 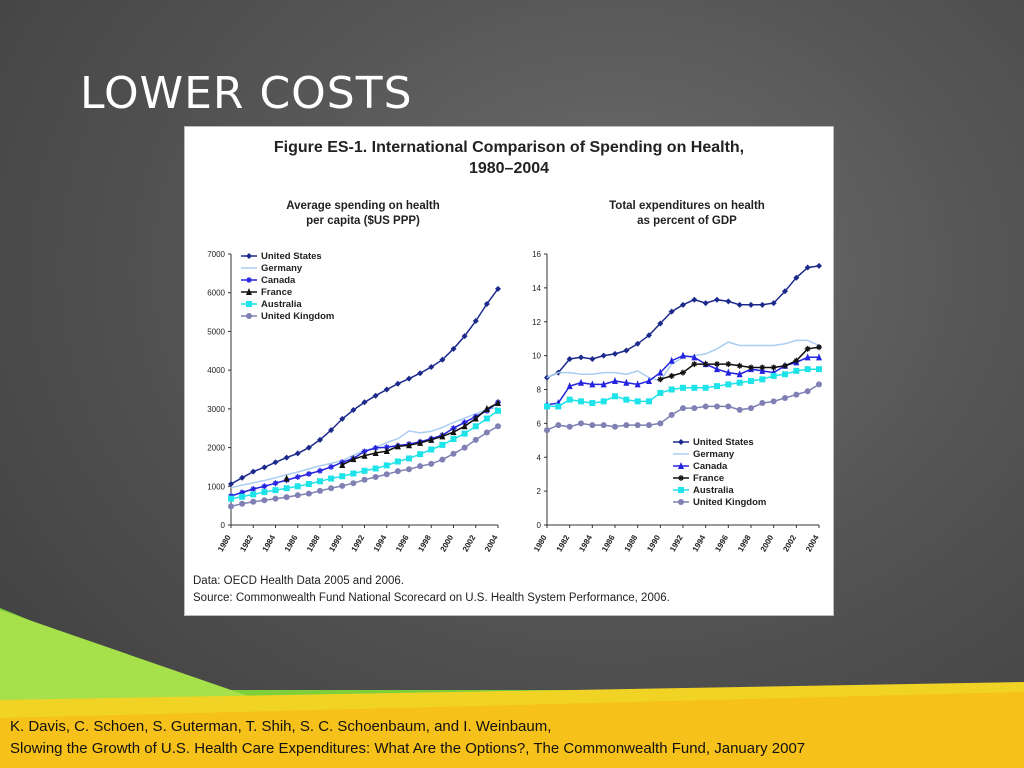 I want to click on left-chart-y-tick-label: 4000, so click(x=216, y=370).